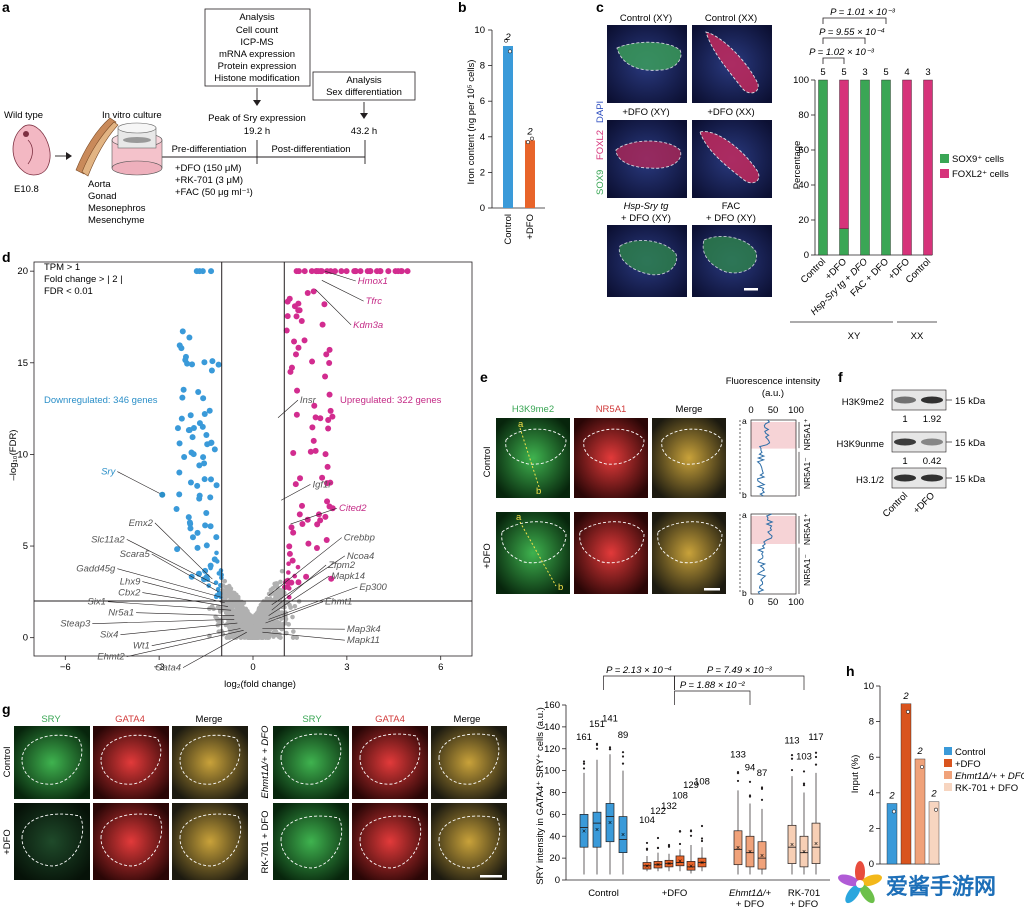  What do you see at coordinates (265, 762) in the screenshot?
I see `g-row-label: Ehmt1Δ/+ + DFO` at bounding box center [265, 762].